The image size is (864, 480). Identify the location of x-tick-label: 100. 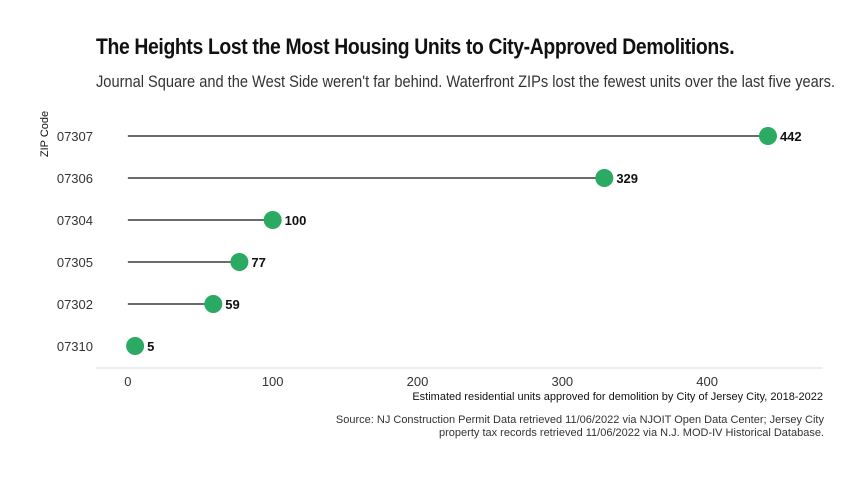
(273, 381).